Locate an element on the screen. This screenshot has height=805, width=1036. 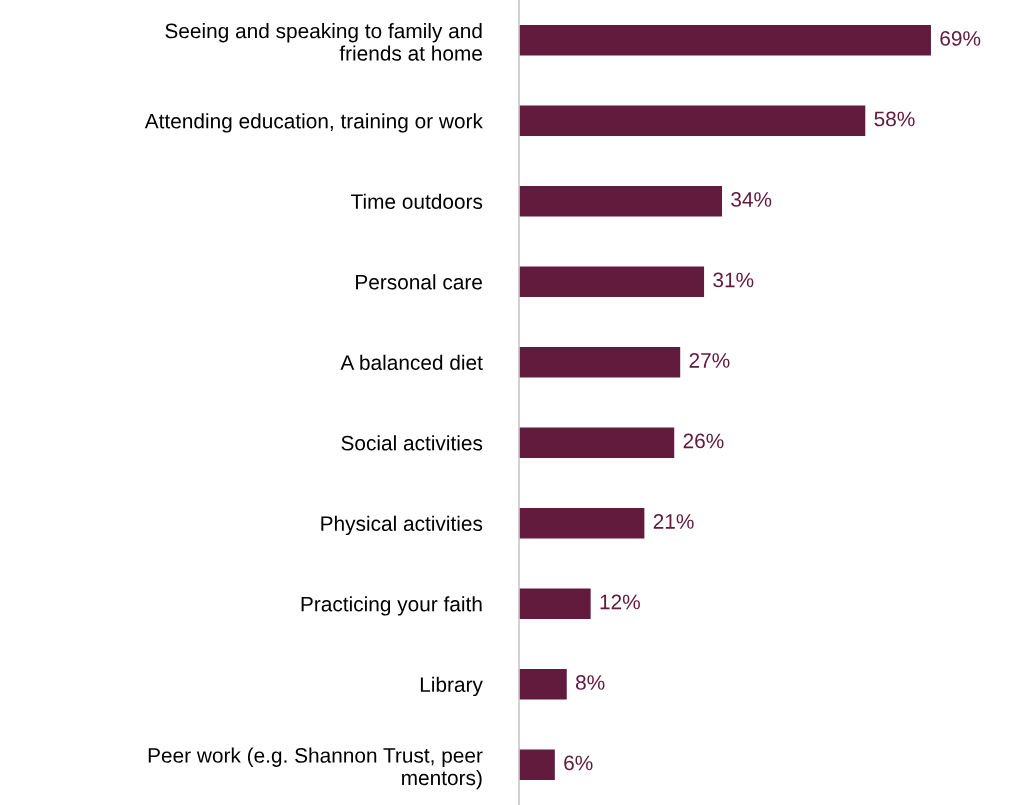
y-tick-label: Peer work (e.g. Shannon Trust, peer mentors) is located at coordinates (315, 768).